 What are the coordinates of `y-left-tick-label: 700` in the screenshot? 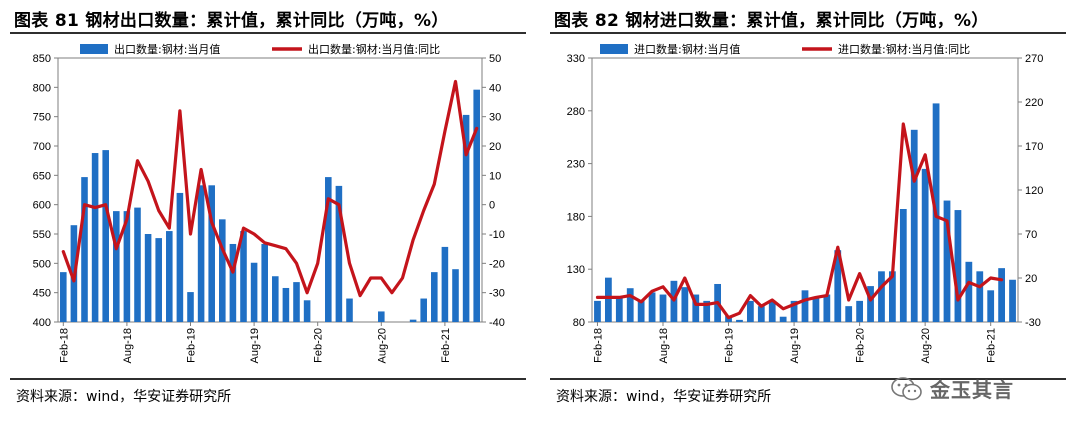 It's located at (42, 147).